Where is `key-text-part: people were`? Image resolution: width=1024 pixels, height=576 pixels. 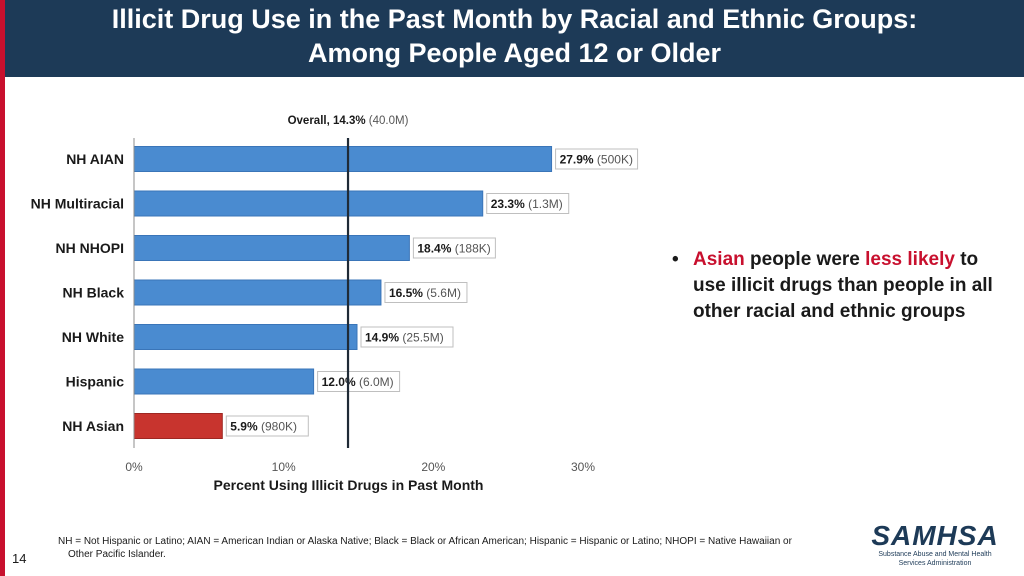 key-text-part: people were is located at coordinates (805, 259).